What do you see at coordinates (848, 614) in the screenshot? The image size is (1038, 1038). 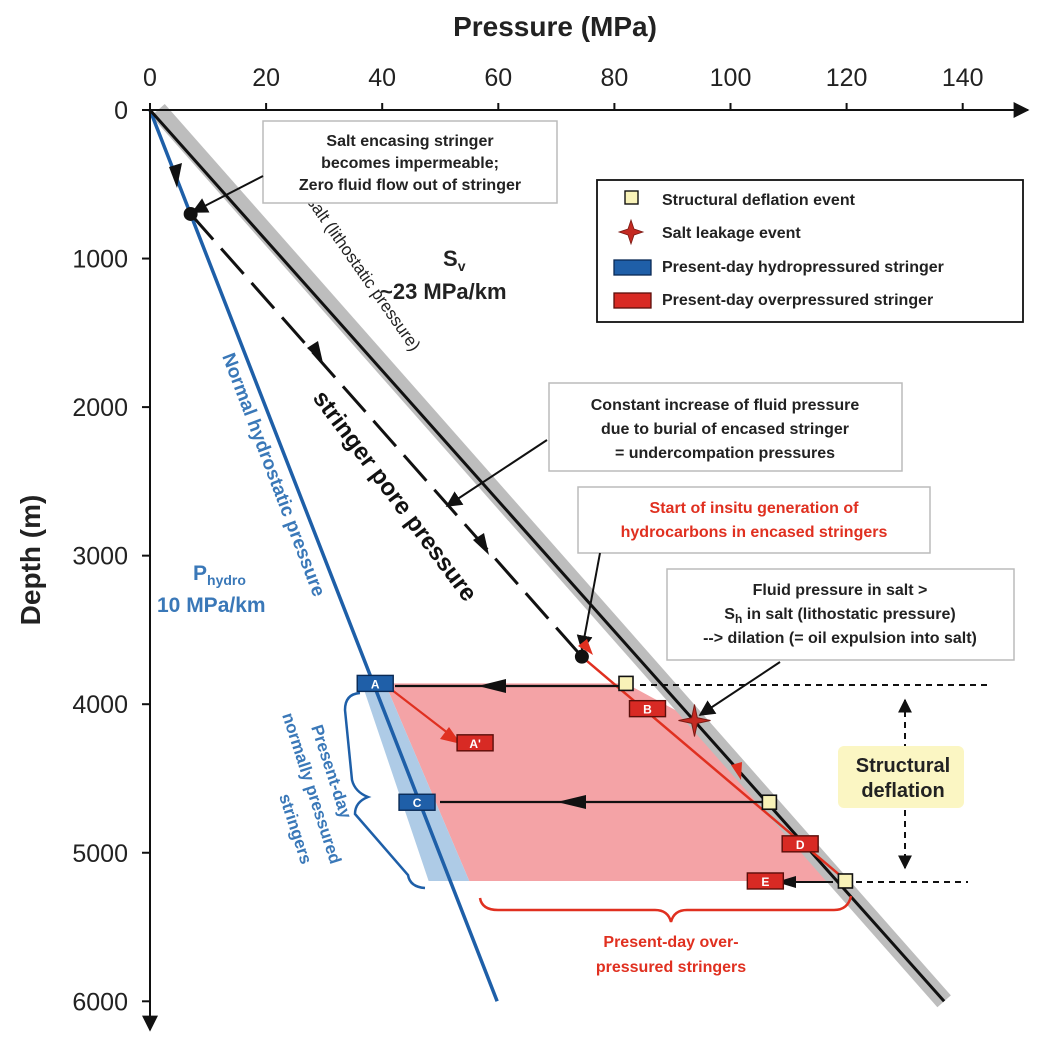 I see `annotation-box-dilation-line-2-rest: in salt (lithostatic pressure)` at bounding box center [848, 614].